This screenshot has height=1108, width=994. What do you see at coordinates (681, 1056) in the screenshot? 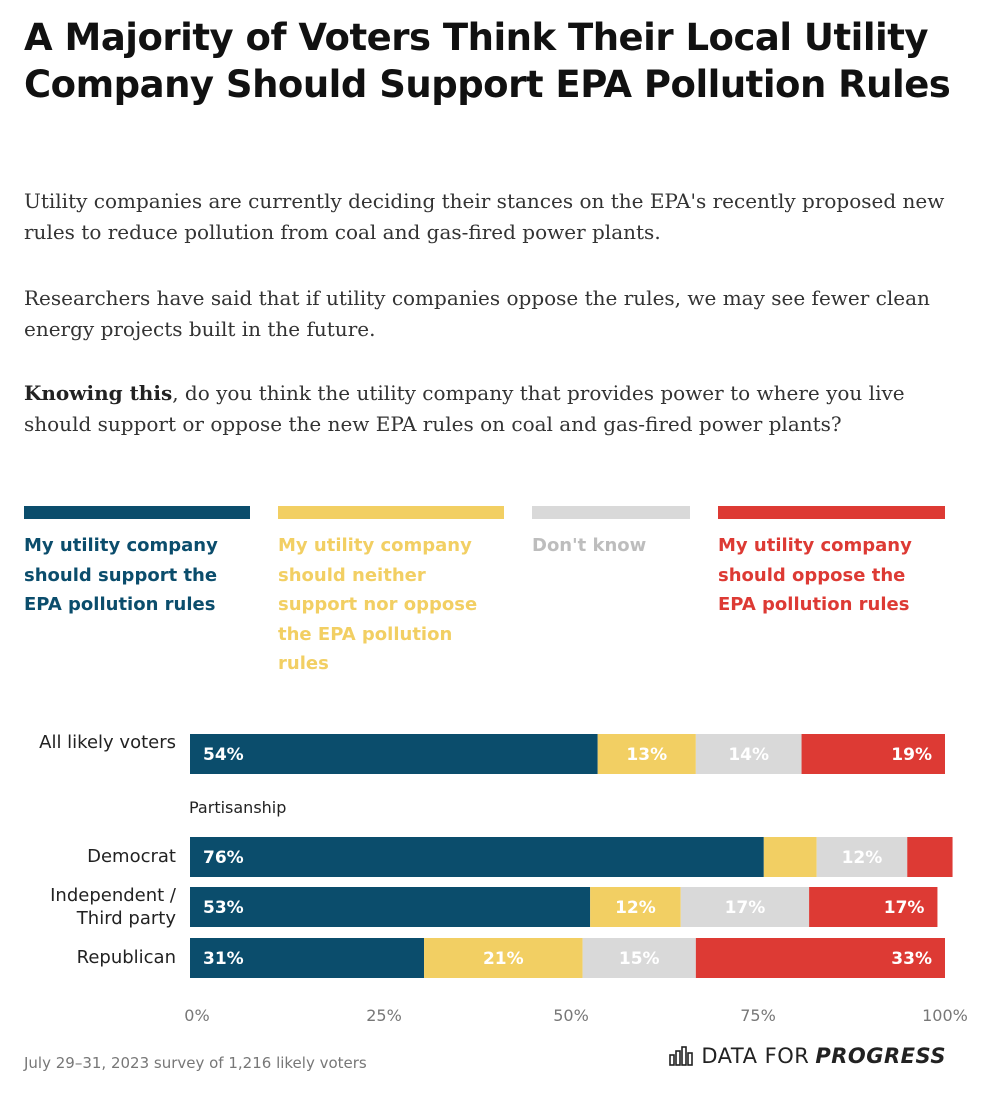
I see `bar-chart-logo-icon` at bounding box center [681, 1056].